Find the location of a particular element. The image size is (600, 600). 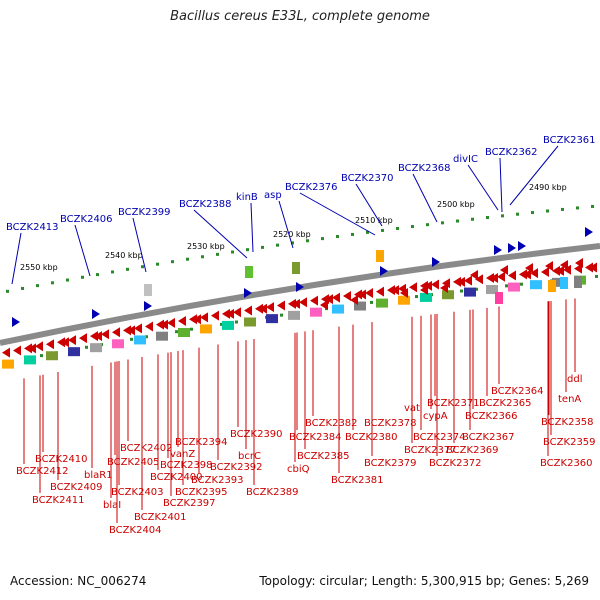

gene-label: BCZK2367 is located at coordinates (488, 437).